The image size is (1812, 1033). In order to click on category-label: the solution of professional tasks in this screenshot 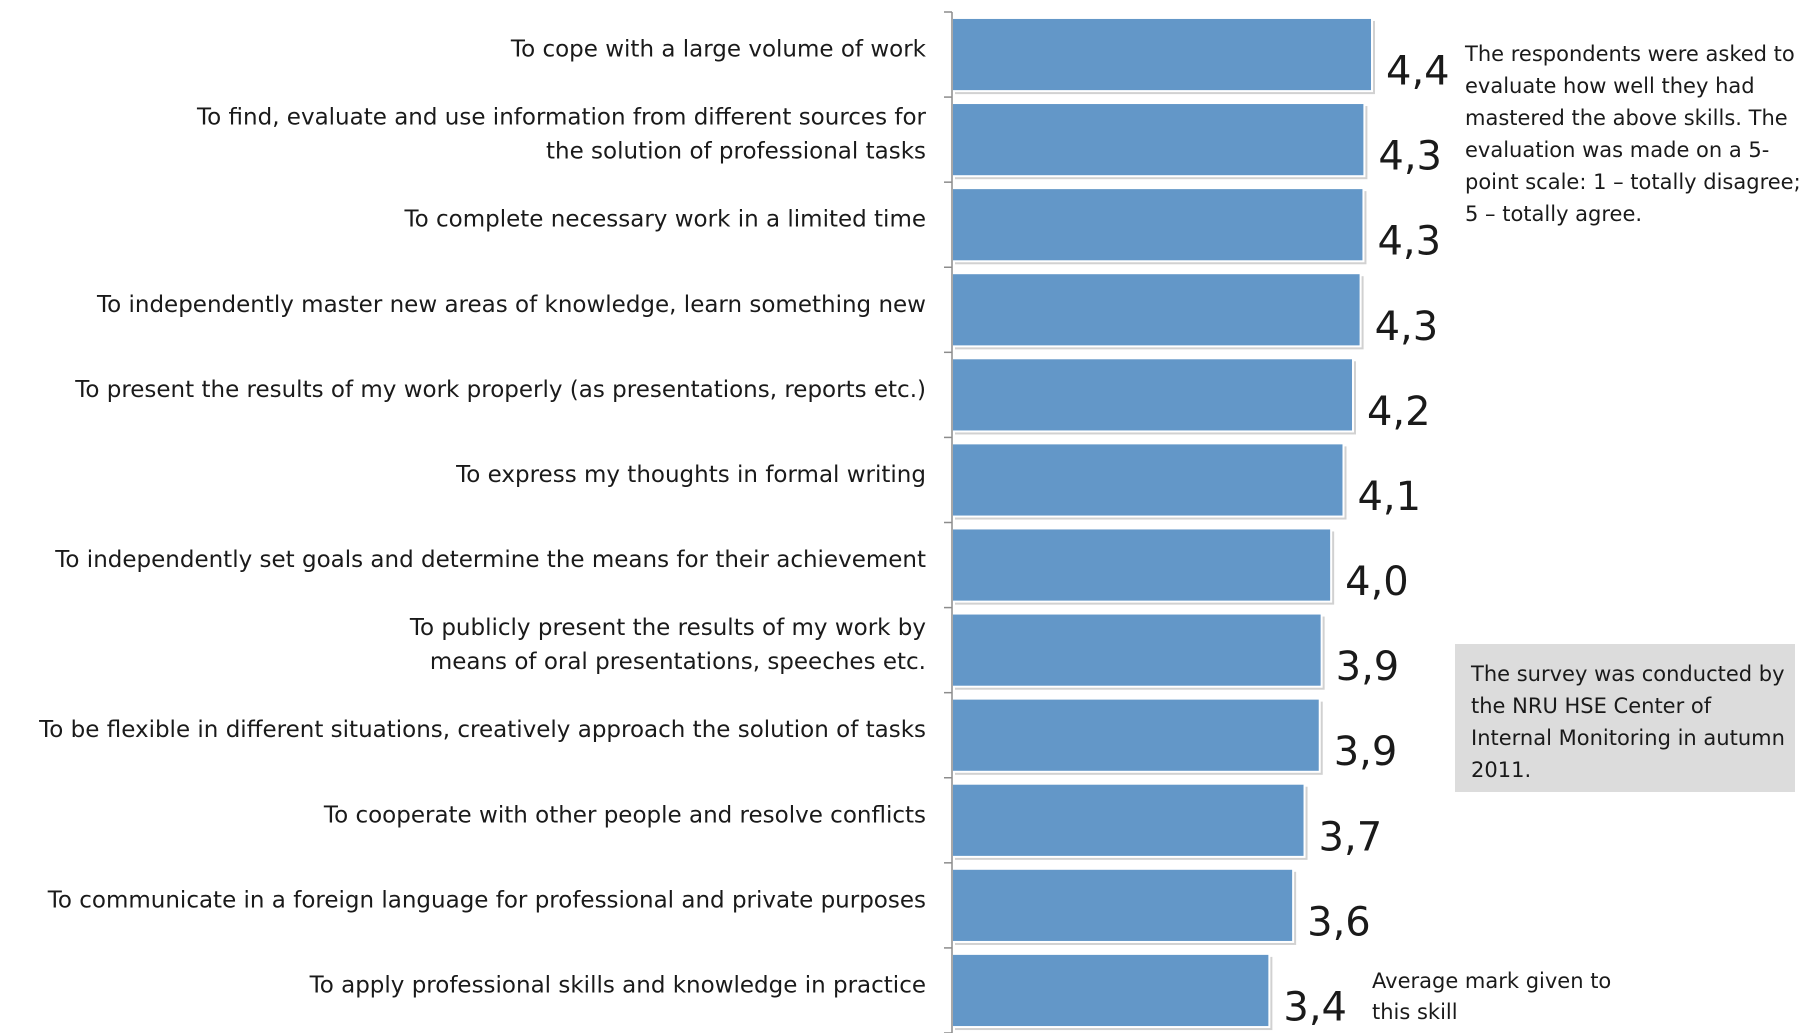, I will do `click(736, 152)`.